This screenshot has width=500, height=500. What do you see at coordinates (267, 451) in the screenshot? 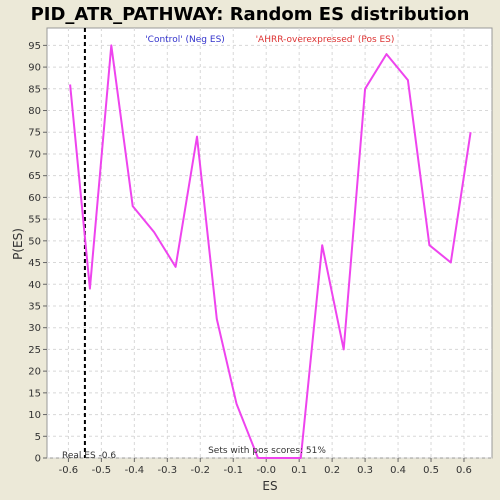
I see `pos-scores-label: Sets with pos scores: 51%` at bounding box center [267, 451].